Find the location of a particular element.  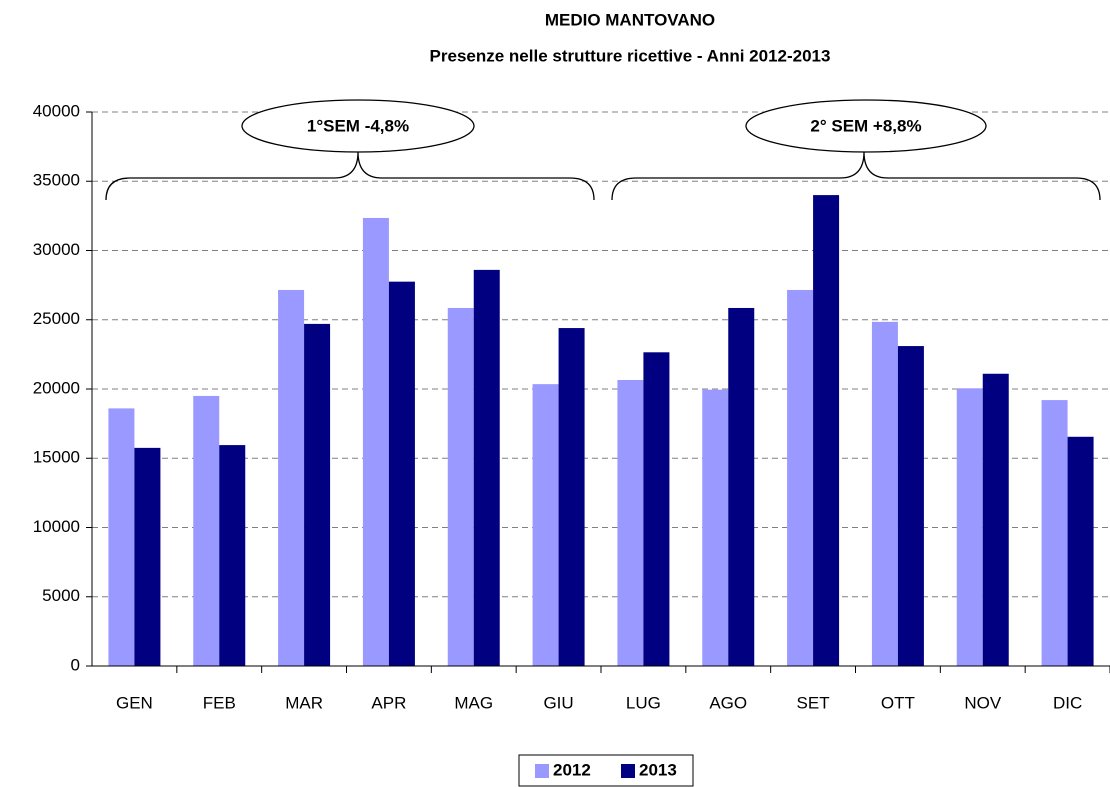

x-tick-label: DIC is located at coordinates (1067, 702).